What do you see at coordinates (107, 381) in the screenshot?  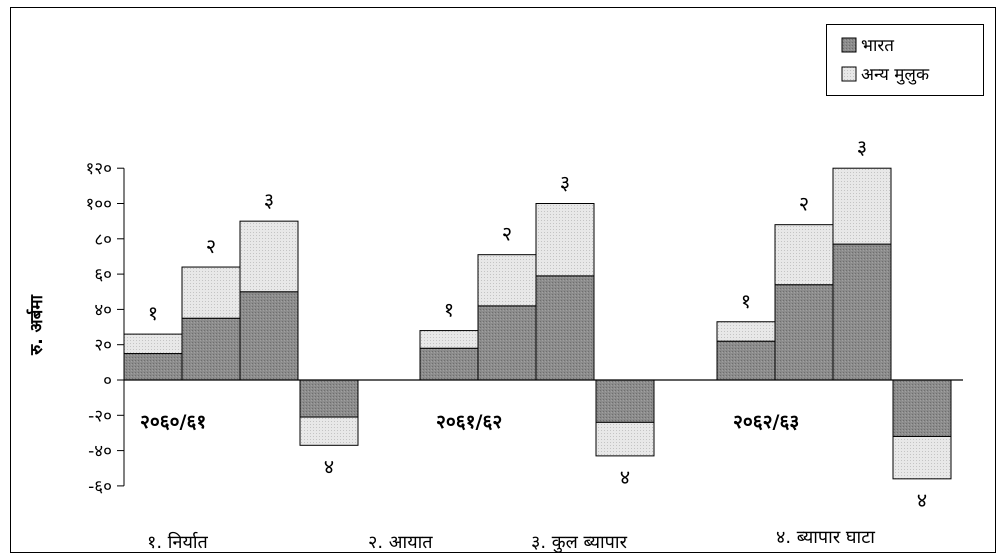 I see `y-tick-label: ०` at bounding box center [107, 381].